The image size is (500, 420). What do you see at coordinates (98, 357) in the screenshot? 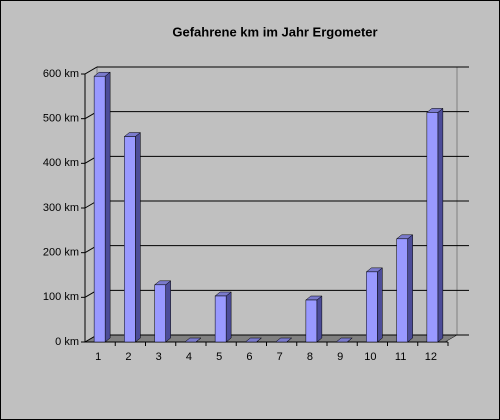
I see `x-tick-label: 1` at bounding box center [98, 357].